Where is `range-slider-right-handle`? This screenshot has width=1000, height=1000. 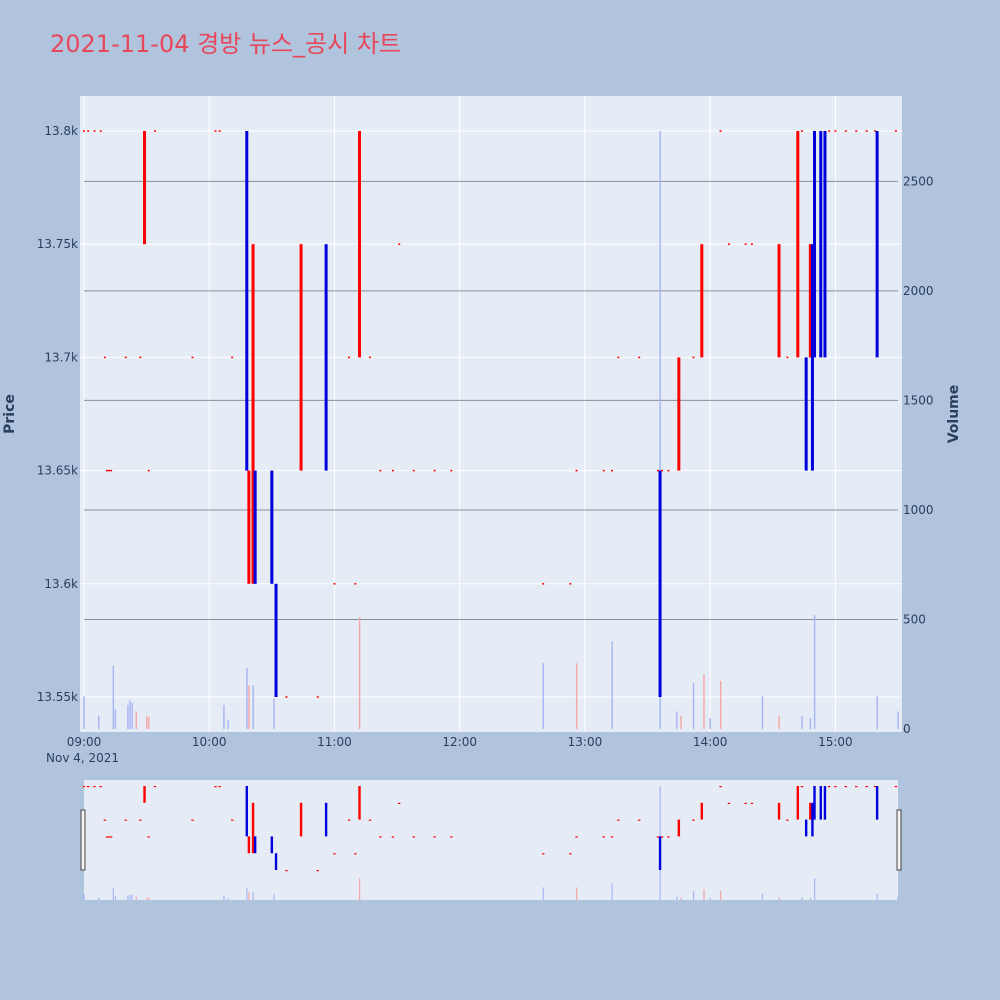
range-slider-right-handle is located at coordinates (899, 840).